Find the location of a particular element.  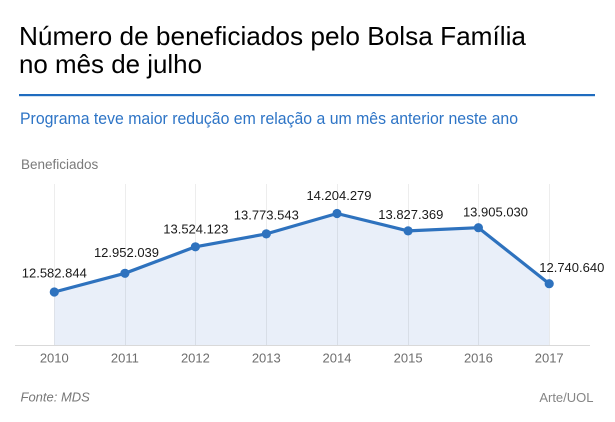

svg-text: Arte/UOL is located at coordinates (566, 397).